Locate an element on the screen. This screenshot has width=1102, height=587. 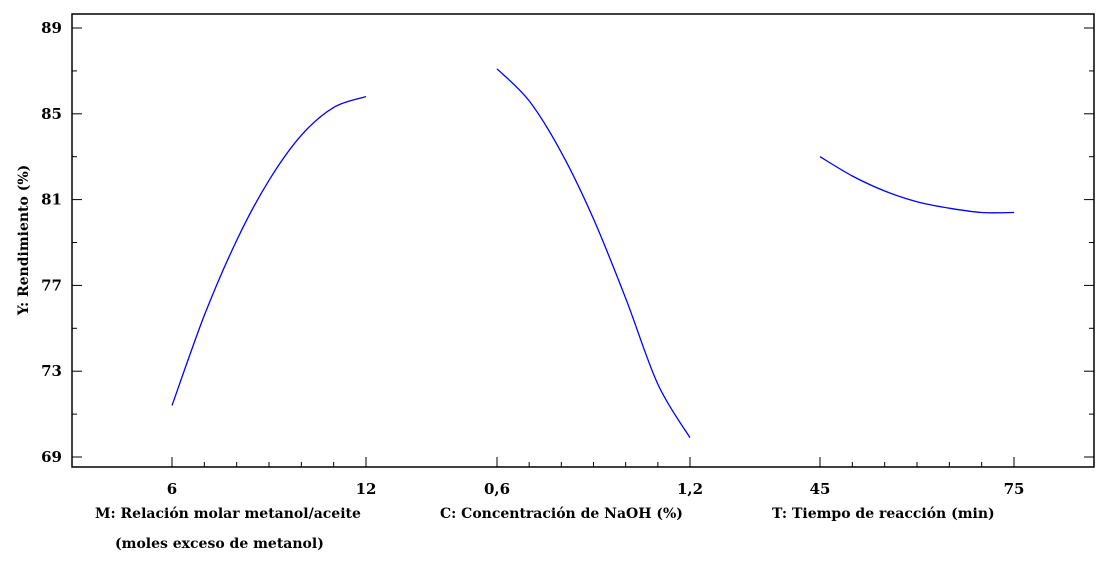
x-tick-label: 6 is located at coordinates (172, 489).